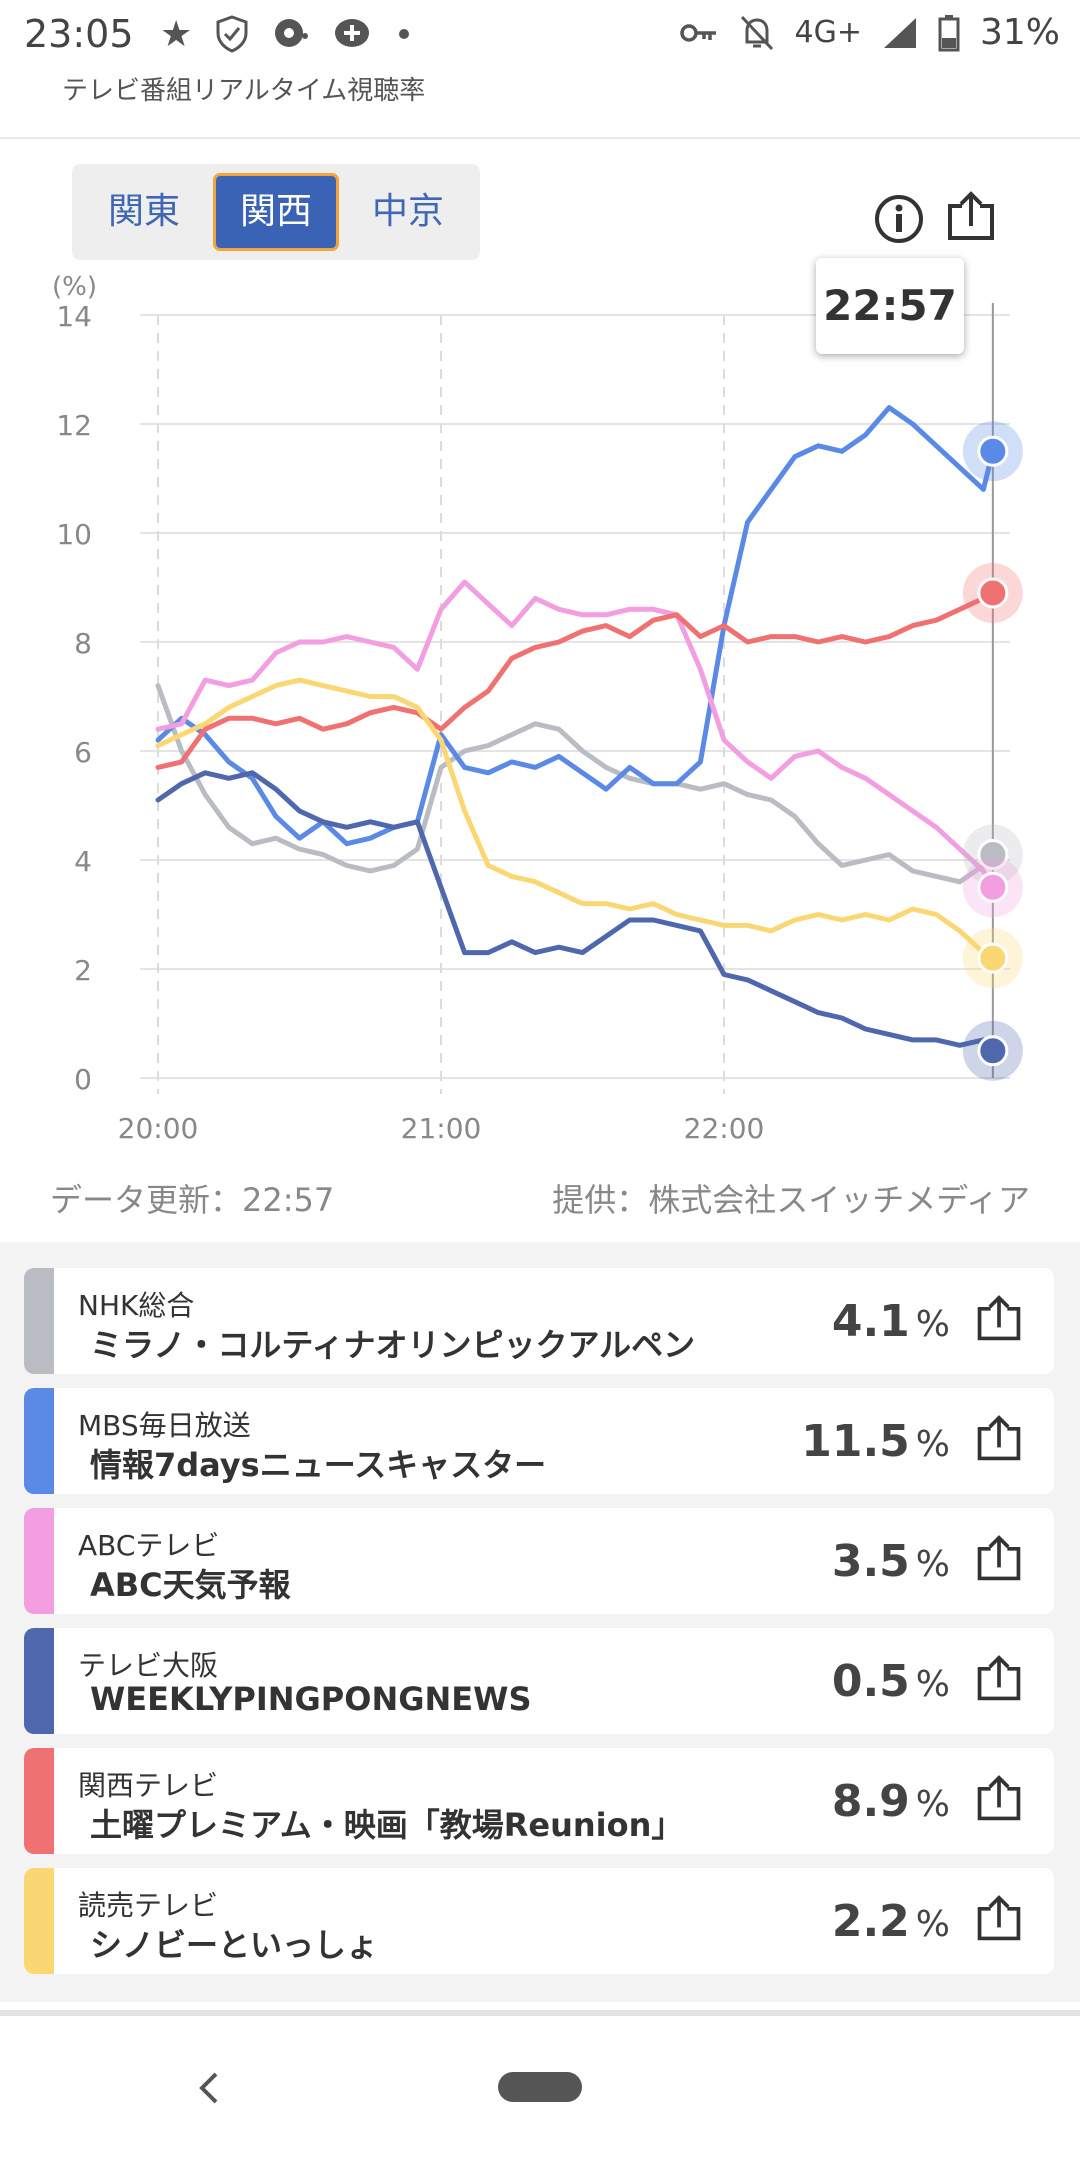 The height and width of the screenshot is (2160, 1080). What do you see at coordinates (539, 1561) in the screenshot?
I see `program-card-abc: ABCテレビ ABC天気予報 3.5%` at bounding box center [539, 1561].